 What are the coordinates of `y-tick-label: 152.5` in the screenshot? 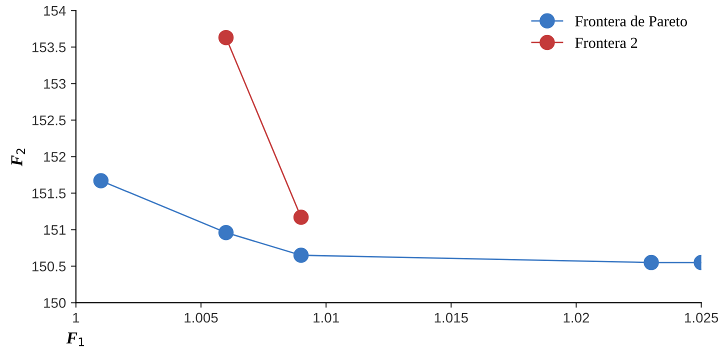 It's located at (49, 120).